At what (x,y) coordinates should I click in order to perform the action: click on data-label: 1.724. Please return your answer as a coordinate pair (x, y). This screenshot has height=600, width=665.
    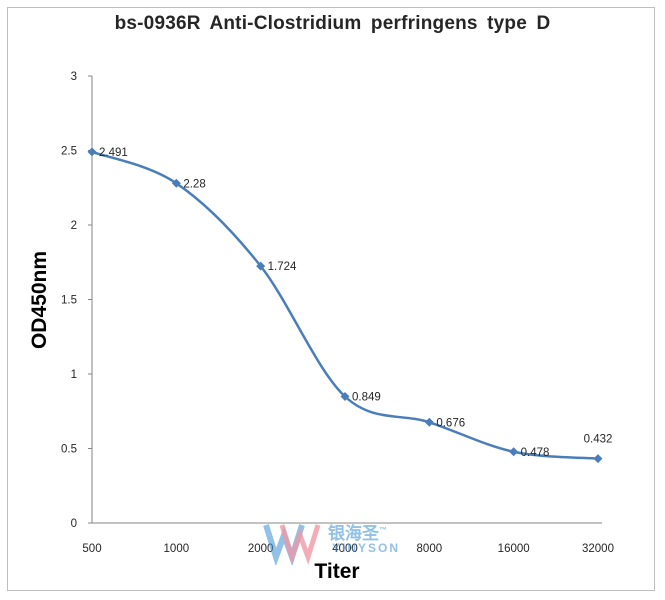
    Looking at the image, I should click on (282, 267).